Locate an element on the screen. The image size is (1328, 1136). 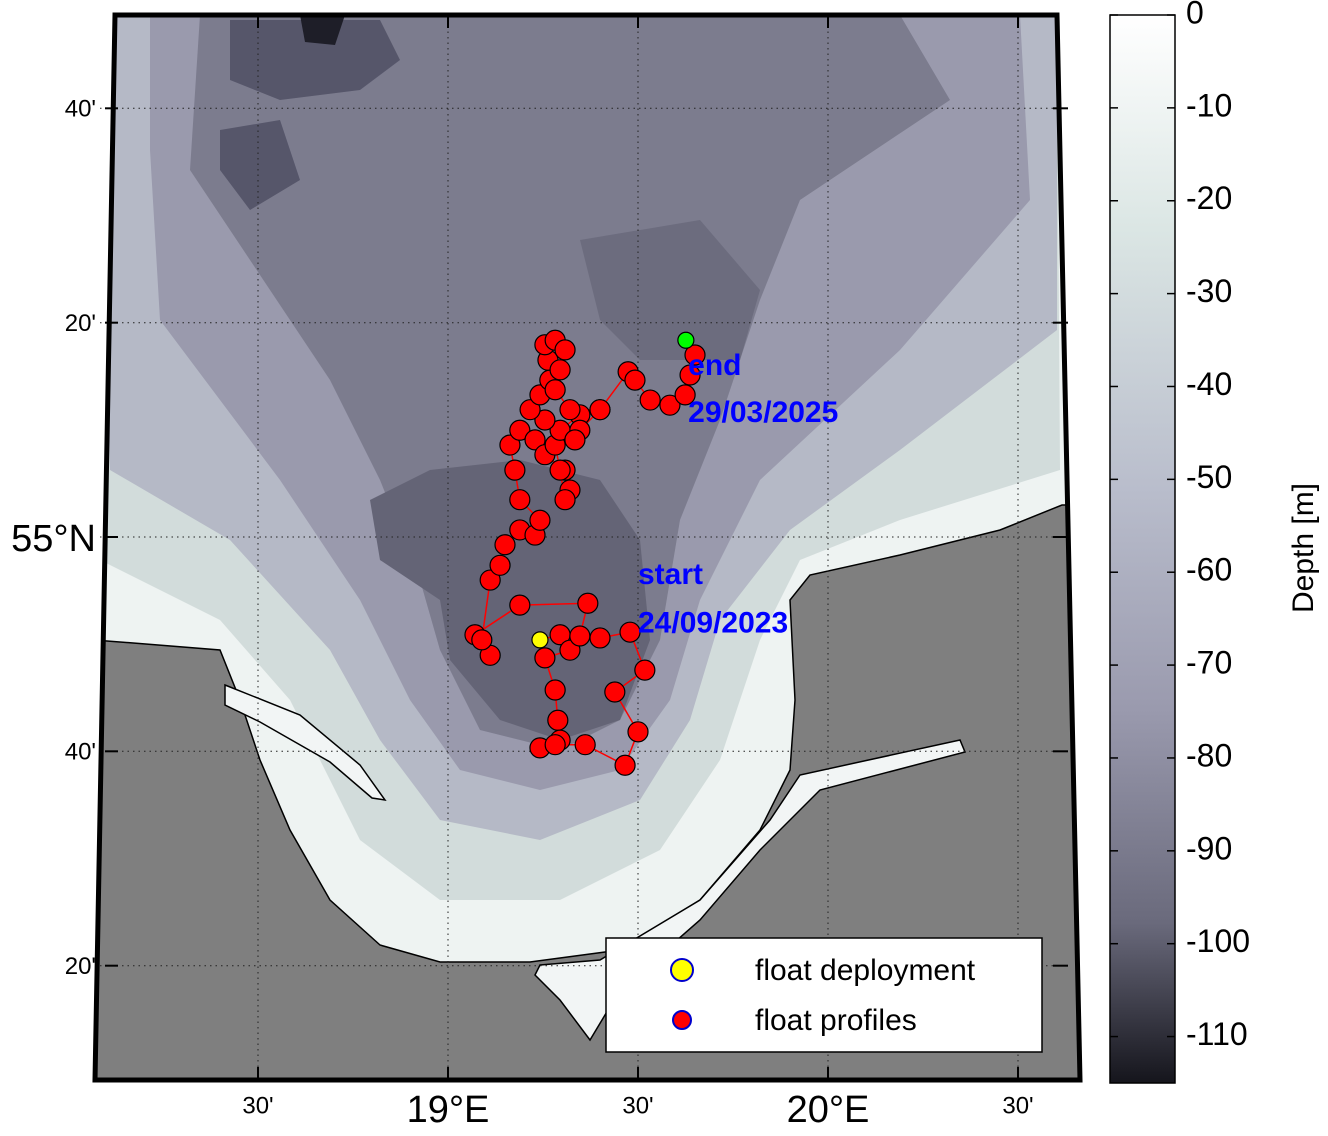
end-point is located at coordinates (686, 340).